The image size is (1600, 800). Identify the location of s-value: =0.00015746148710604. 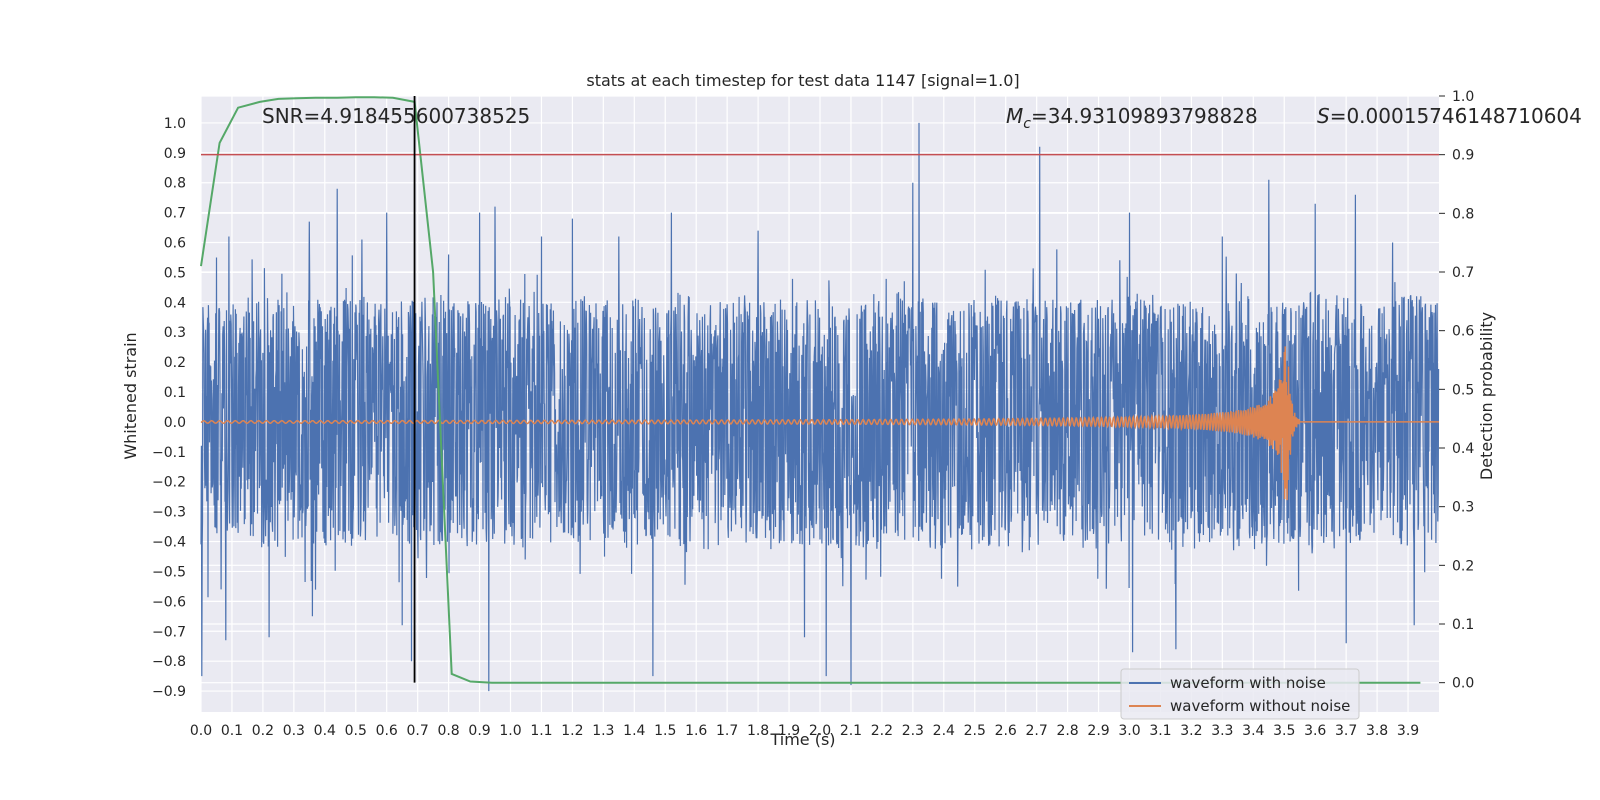
(1456, 116).